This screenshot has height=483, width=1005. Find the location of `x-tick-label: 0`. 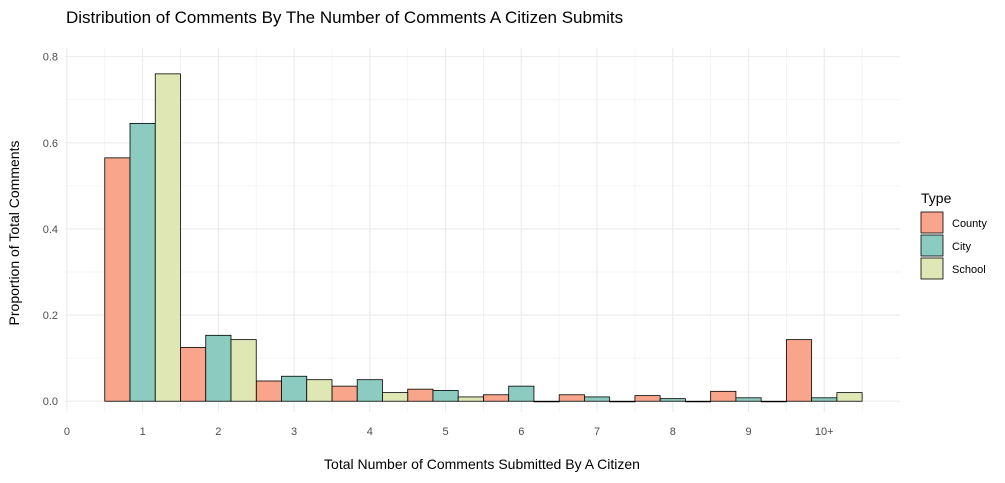

x-tick-label: 0 is located at coordinates (67, 432).